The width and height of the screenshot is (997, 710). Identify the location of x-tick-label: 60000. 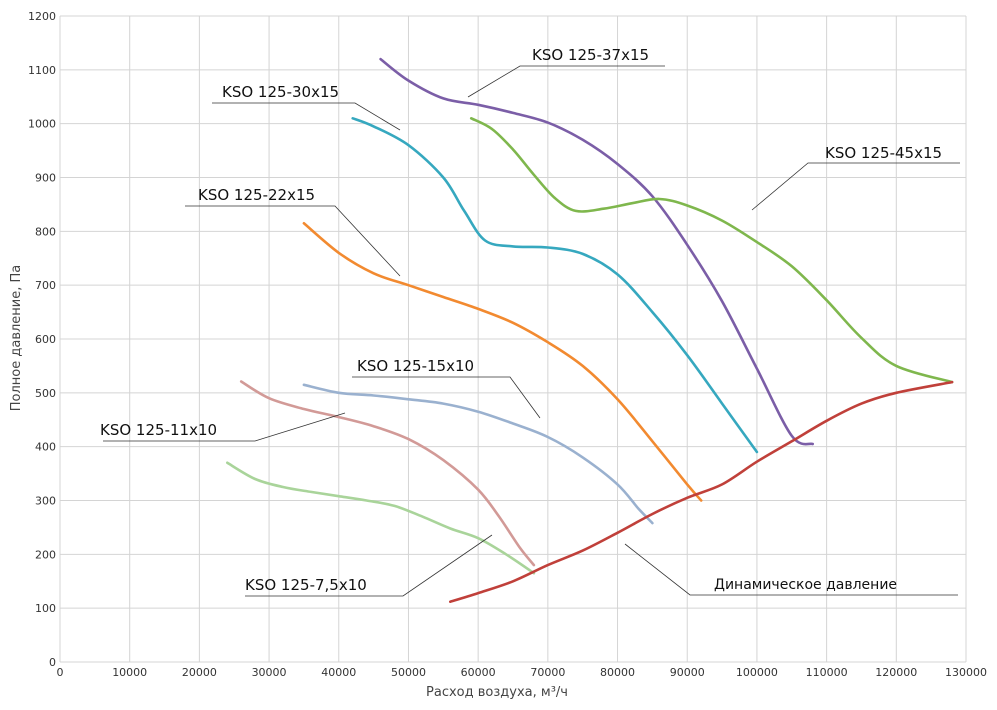
(478, 672).